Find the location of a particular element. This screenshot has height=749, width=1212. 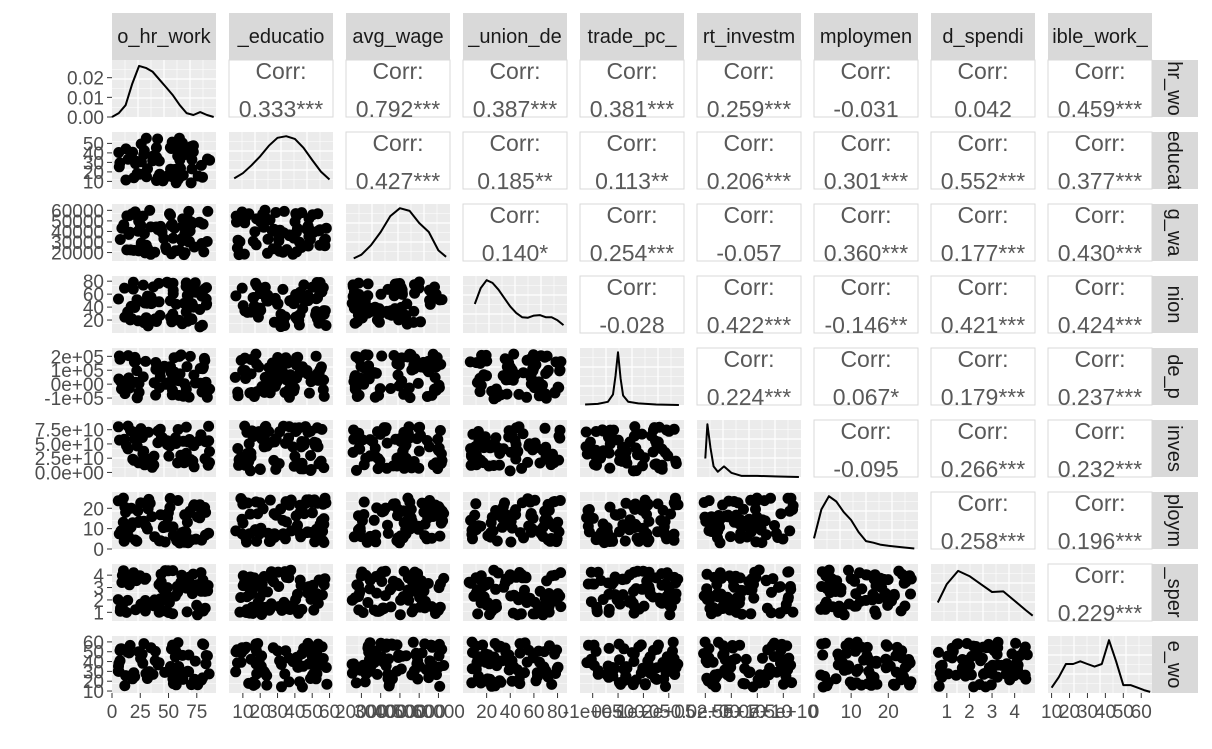

corr-text-group: Corr: -0.057 is located at coordinates (748, 231).